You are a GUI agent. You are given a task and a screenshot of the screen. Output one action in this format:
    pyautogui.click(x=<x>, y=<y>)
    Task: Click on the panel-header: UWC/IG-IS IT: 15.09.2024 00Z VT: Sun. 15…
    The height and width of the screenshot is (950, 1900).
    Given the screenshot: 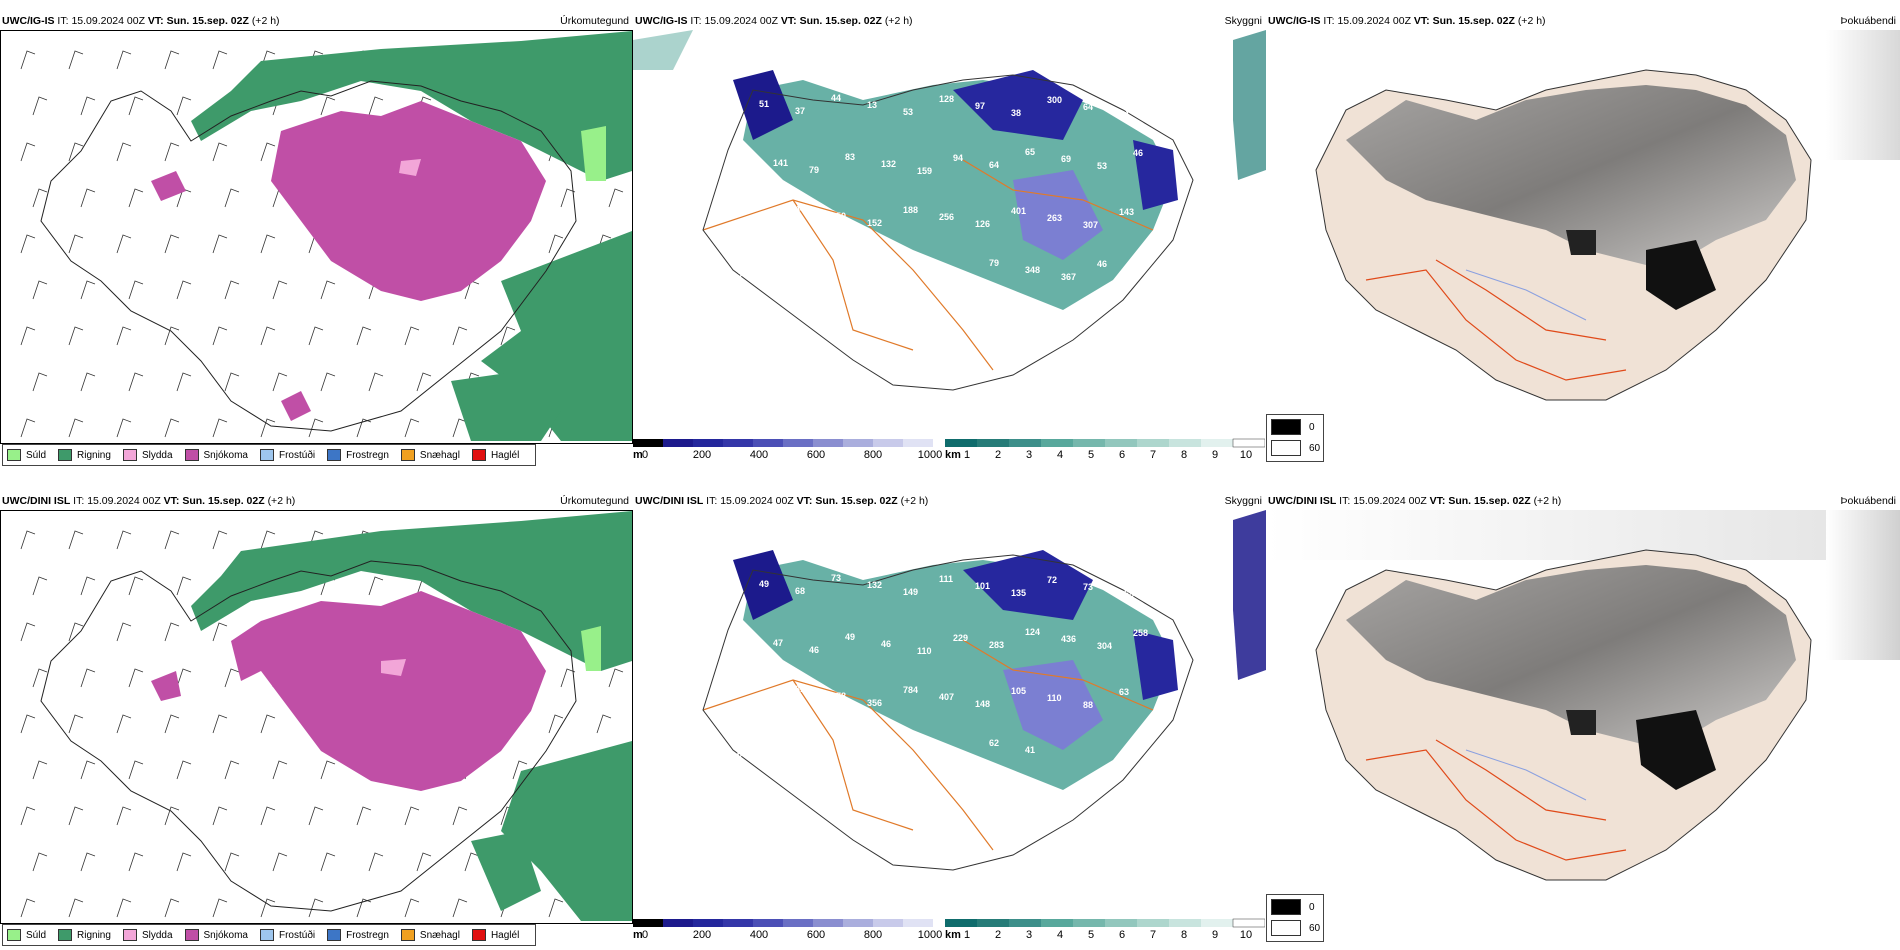 What is the action you would take?
    pyautogui.click(x=949, y=21)
    